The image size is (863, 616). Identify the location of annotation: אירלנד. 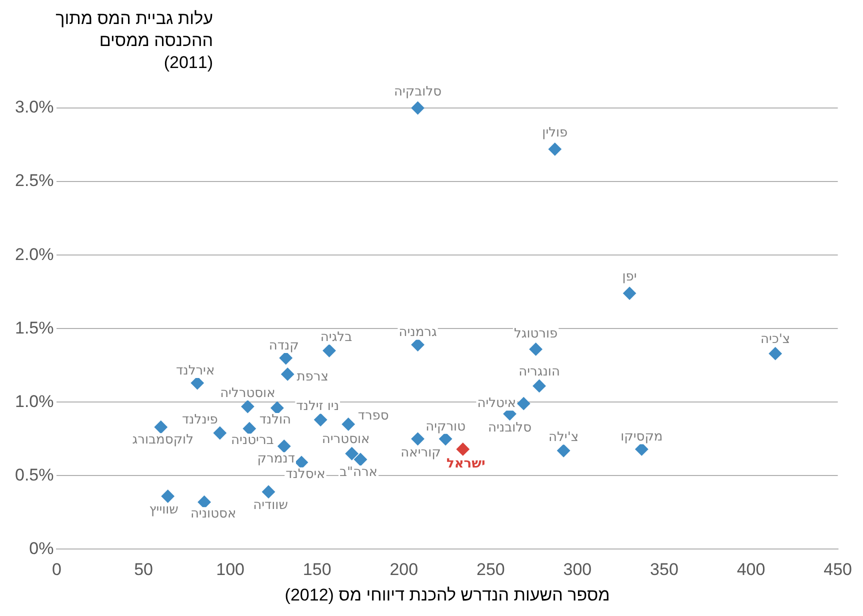
(195, 370).